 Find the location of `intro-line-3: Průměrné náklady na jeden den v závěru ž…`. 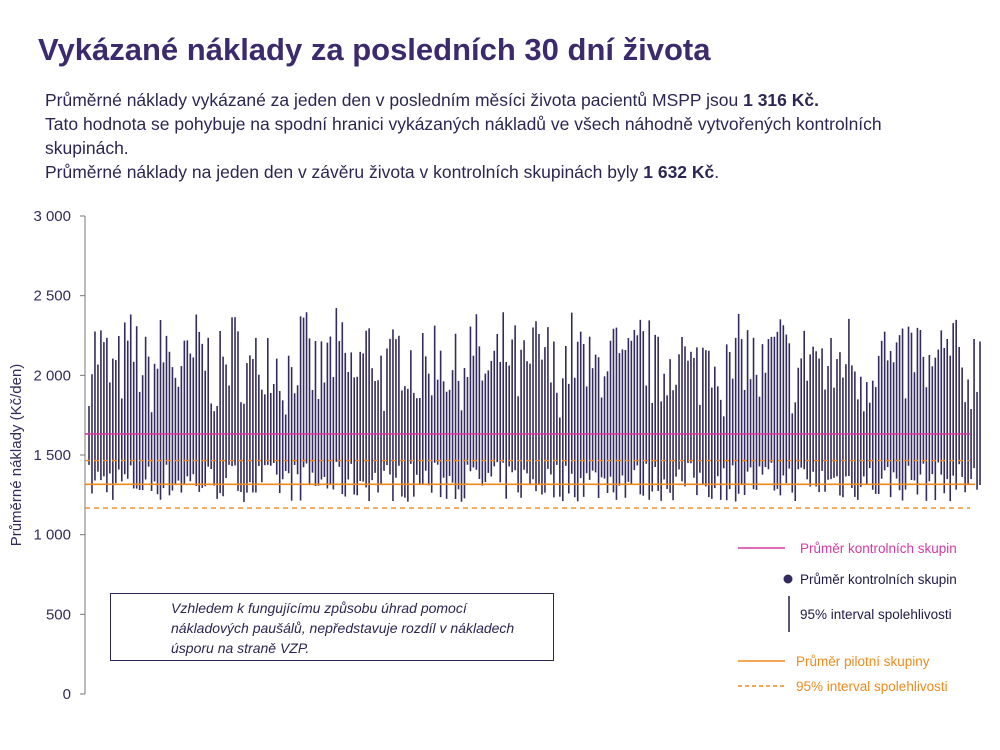

intro-line-3: Průměrné náklady na jeden den v závěru ž… is located at coordinates (495, 172).